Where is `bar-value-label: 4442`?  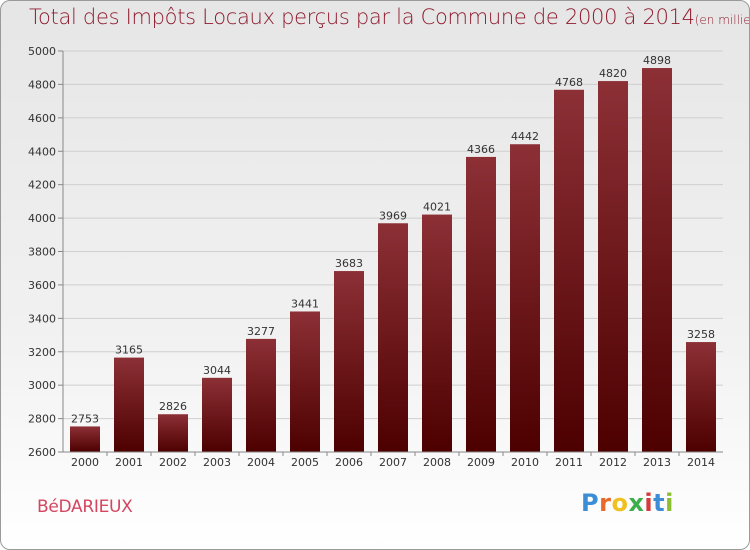
bar-value-label: 4442 is located at coordinates (525, 136).